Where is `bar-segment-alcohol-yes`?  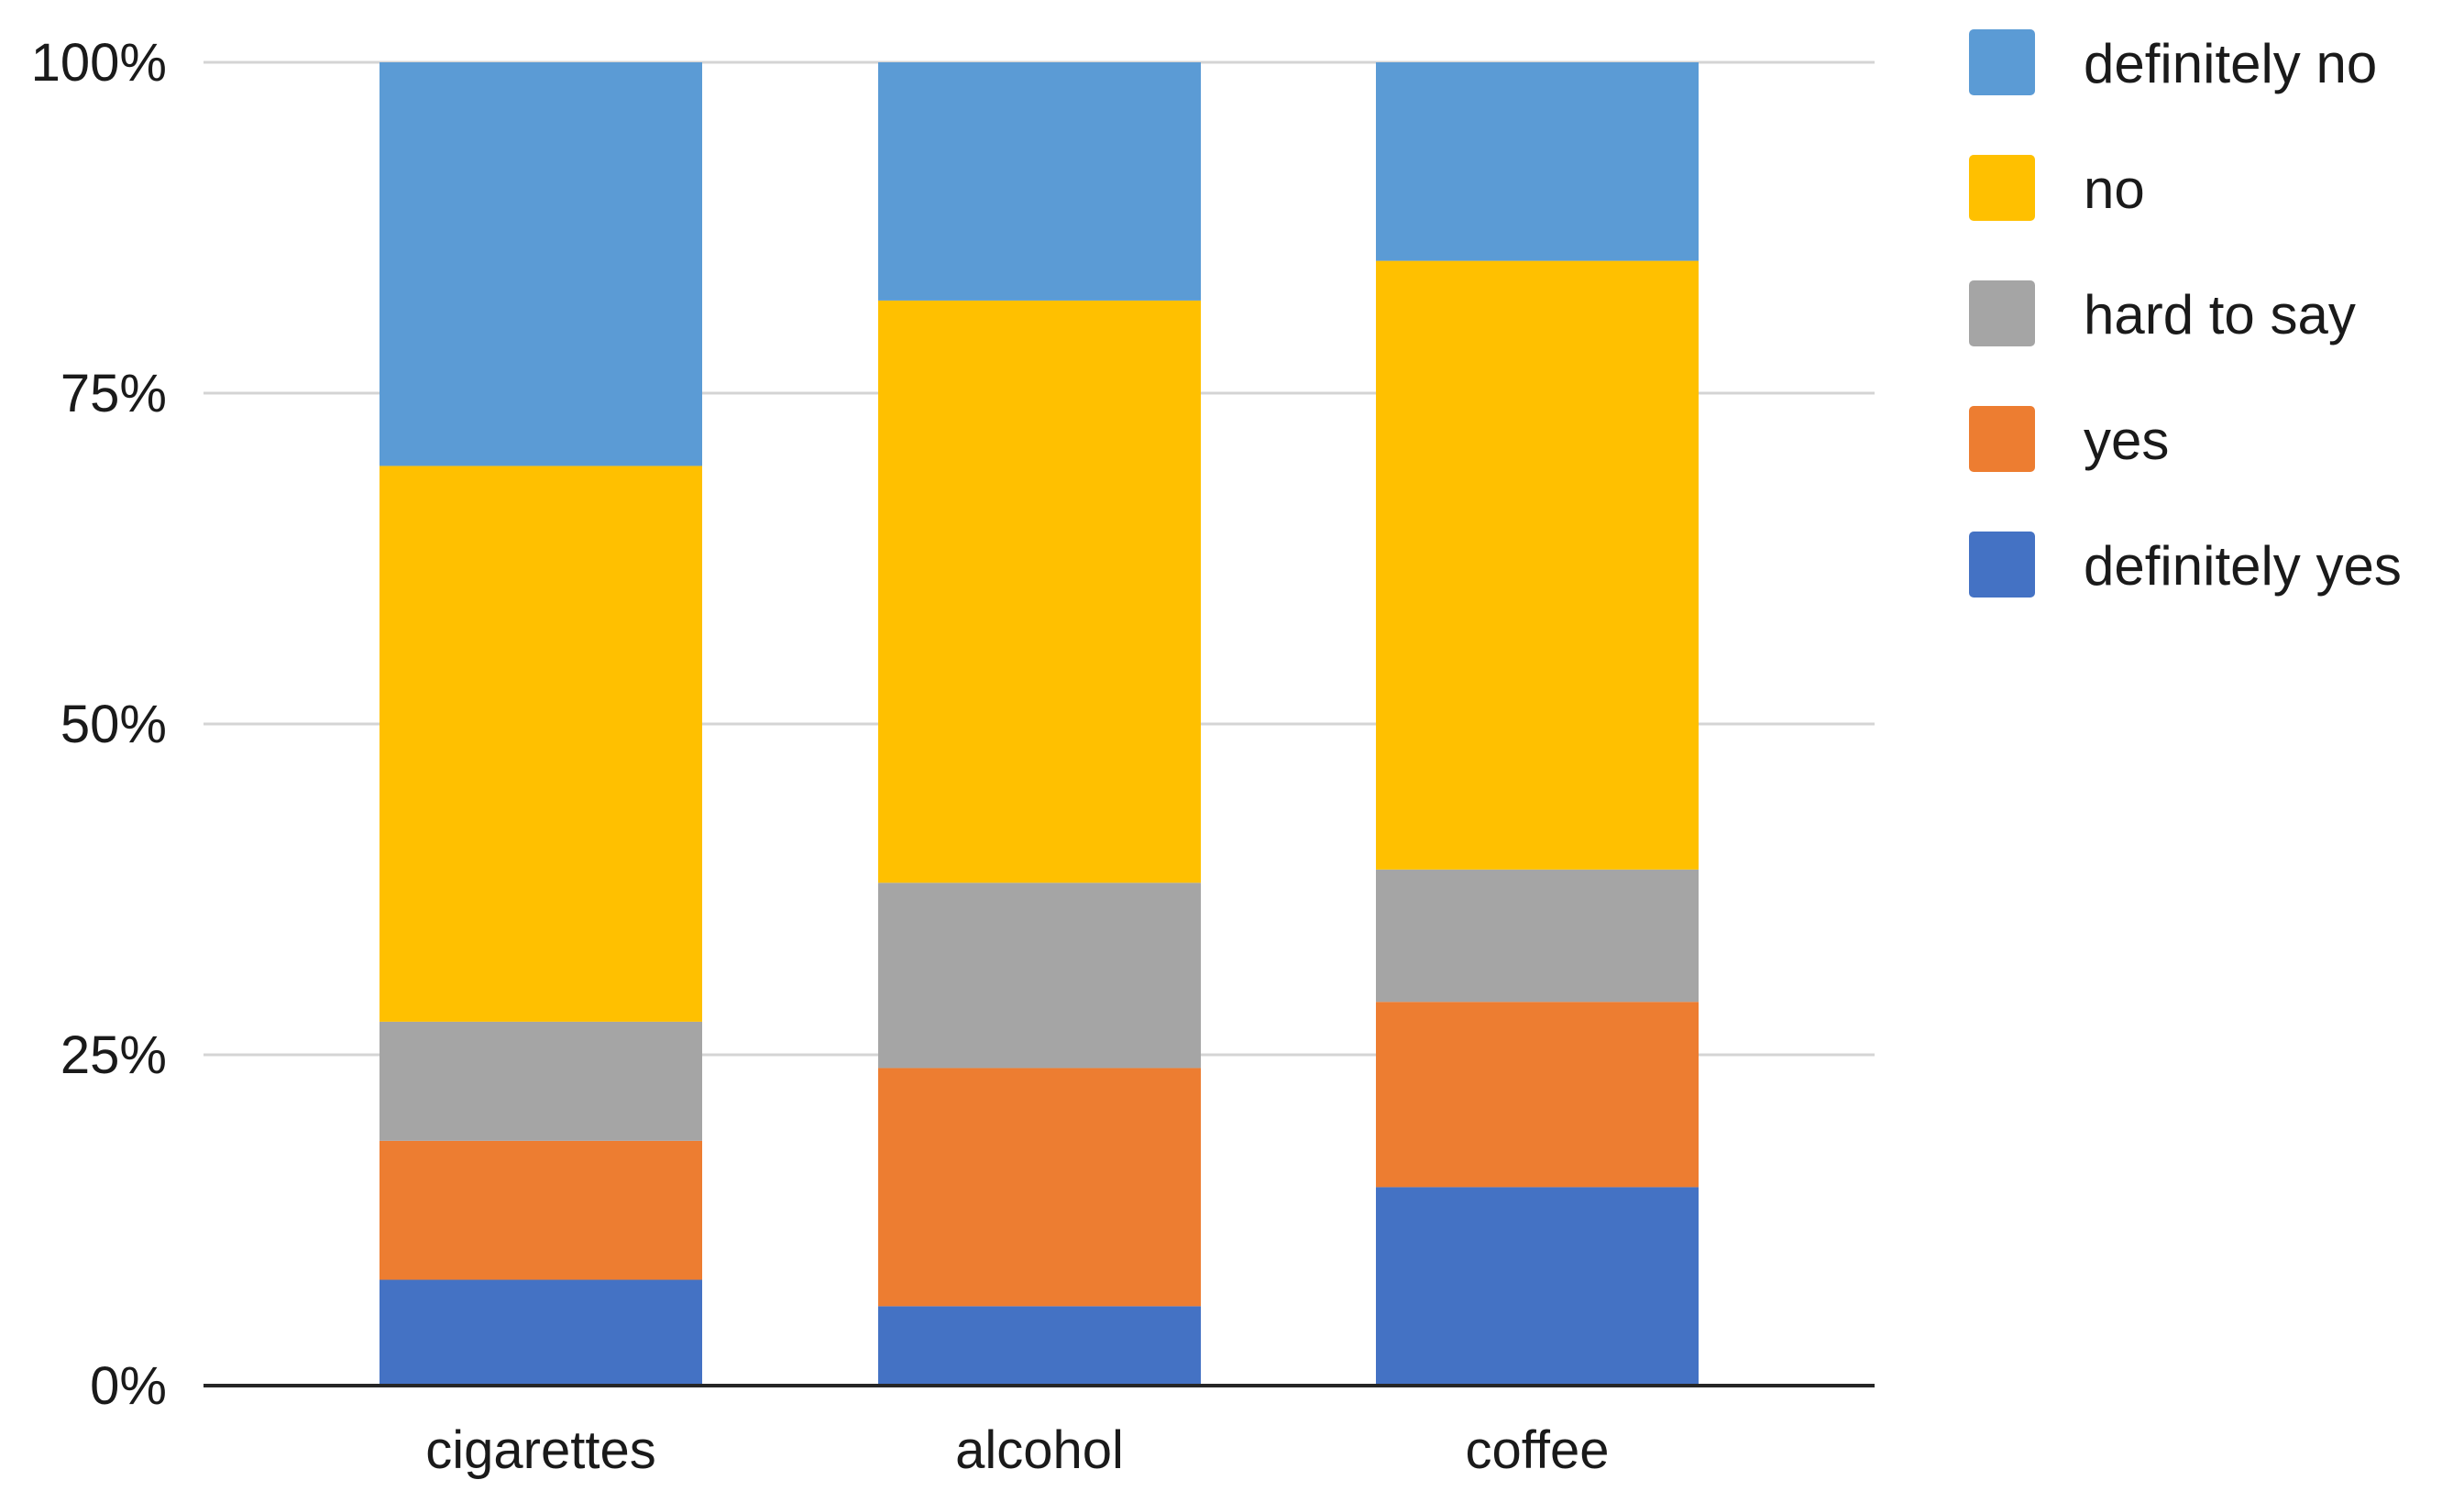 bar-segment-alcohol-yes is located at coordinates (1039, 1187).